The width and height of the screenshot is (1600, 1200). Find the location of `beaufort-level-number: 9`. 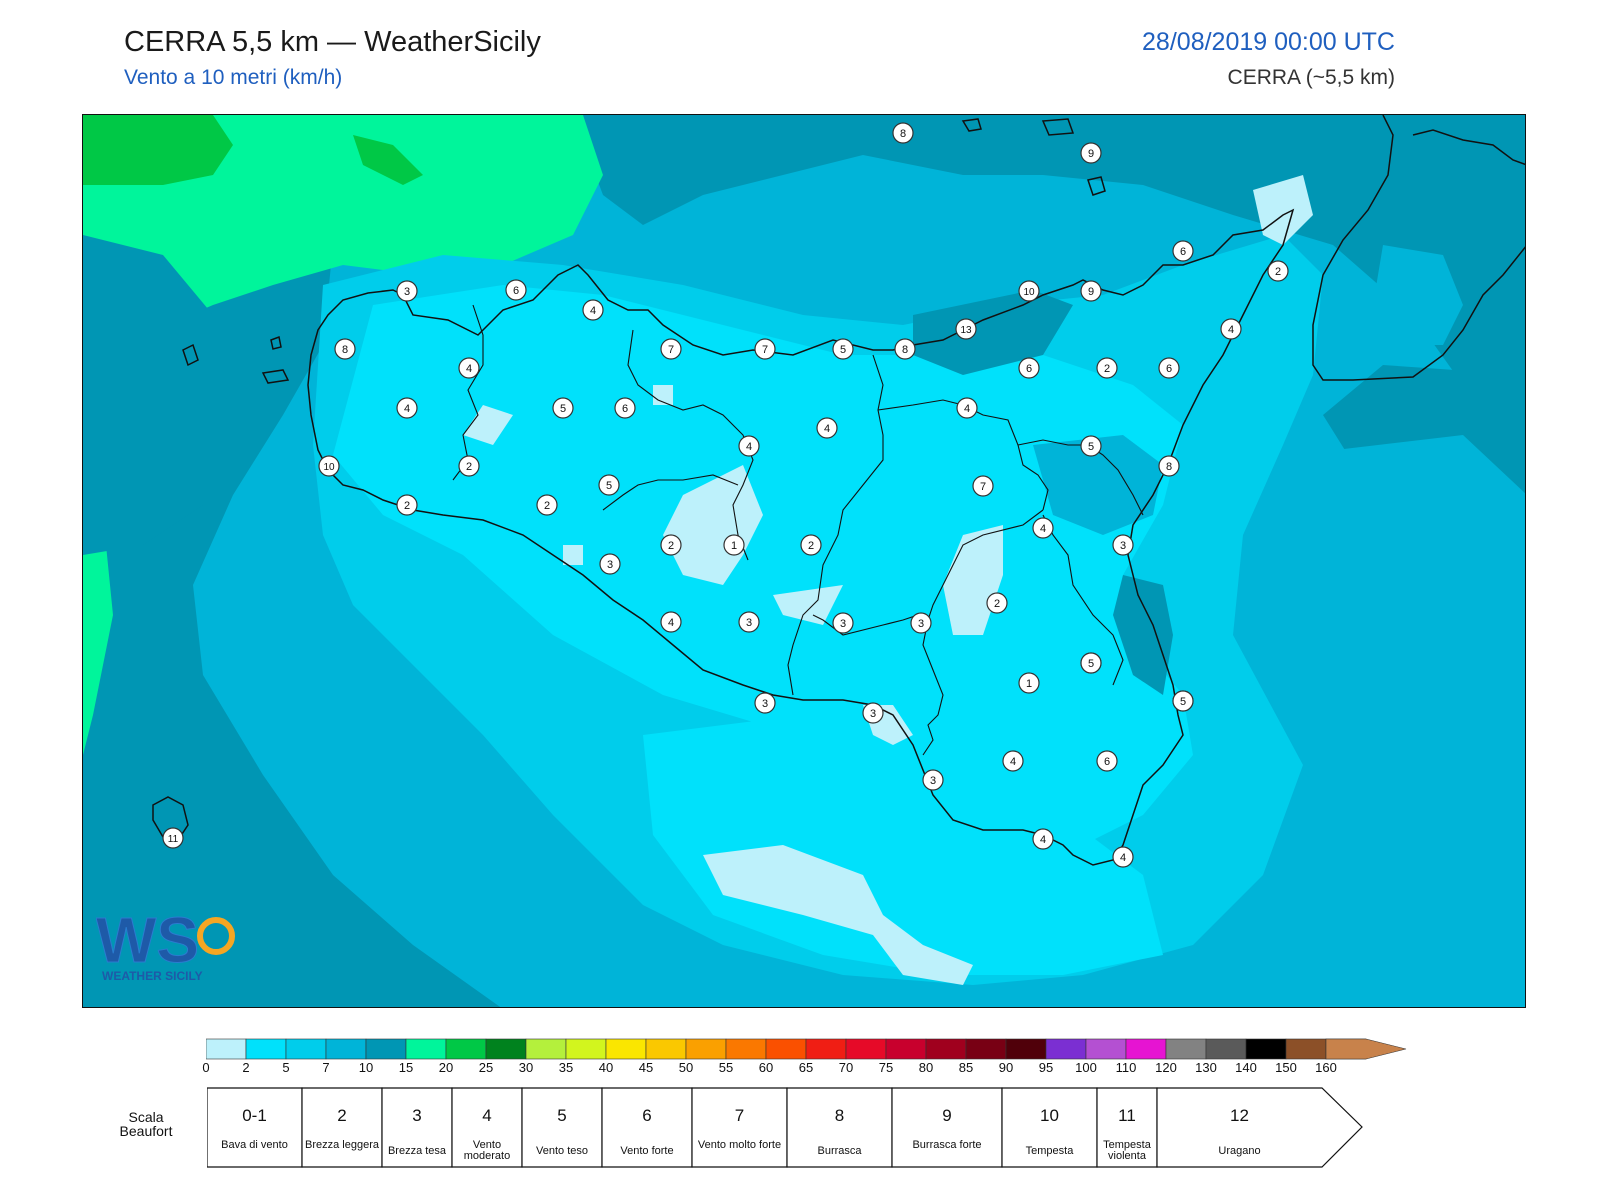

beaufort-level-number: 9 is located at coordinates (947, 1115).